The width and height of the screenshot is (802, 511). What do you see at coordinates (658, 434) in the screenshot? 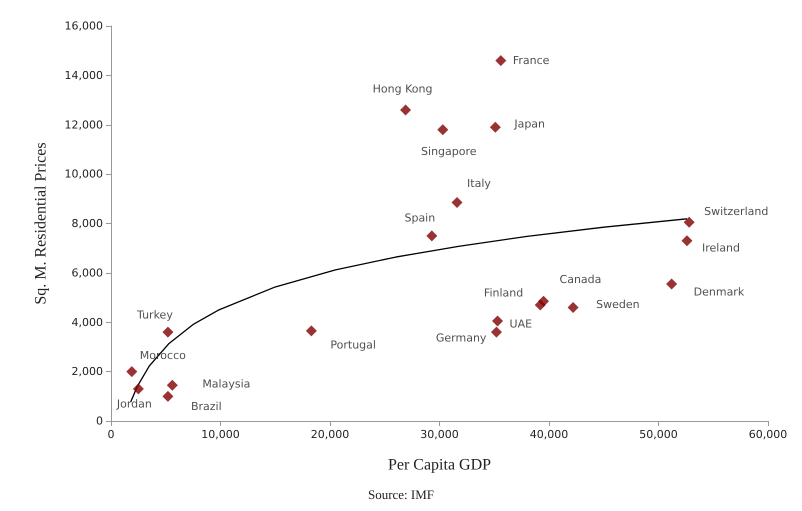
I see `x-tick-label: 50,000` at bounding box center [658, 434].